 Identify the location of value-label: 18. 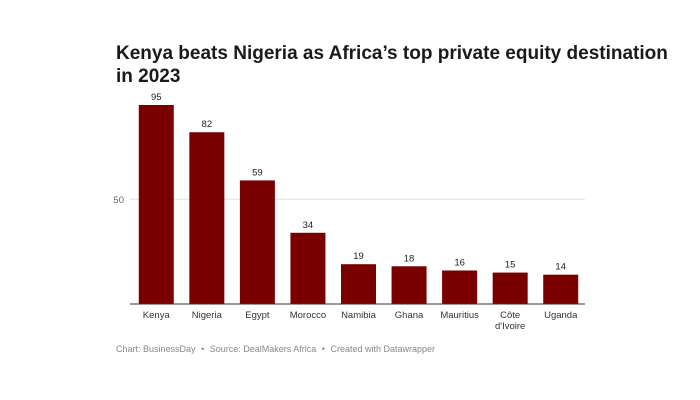
(409, 258).